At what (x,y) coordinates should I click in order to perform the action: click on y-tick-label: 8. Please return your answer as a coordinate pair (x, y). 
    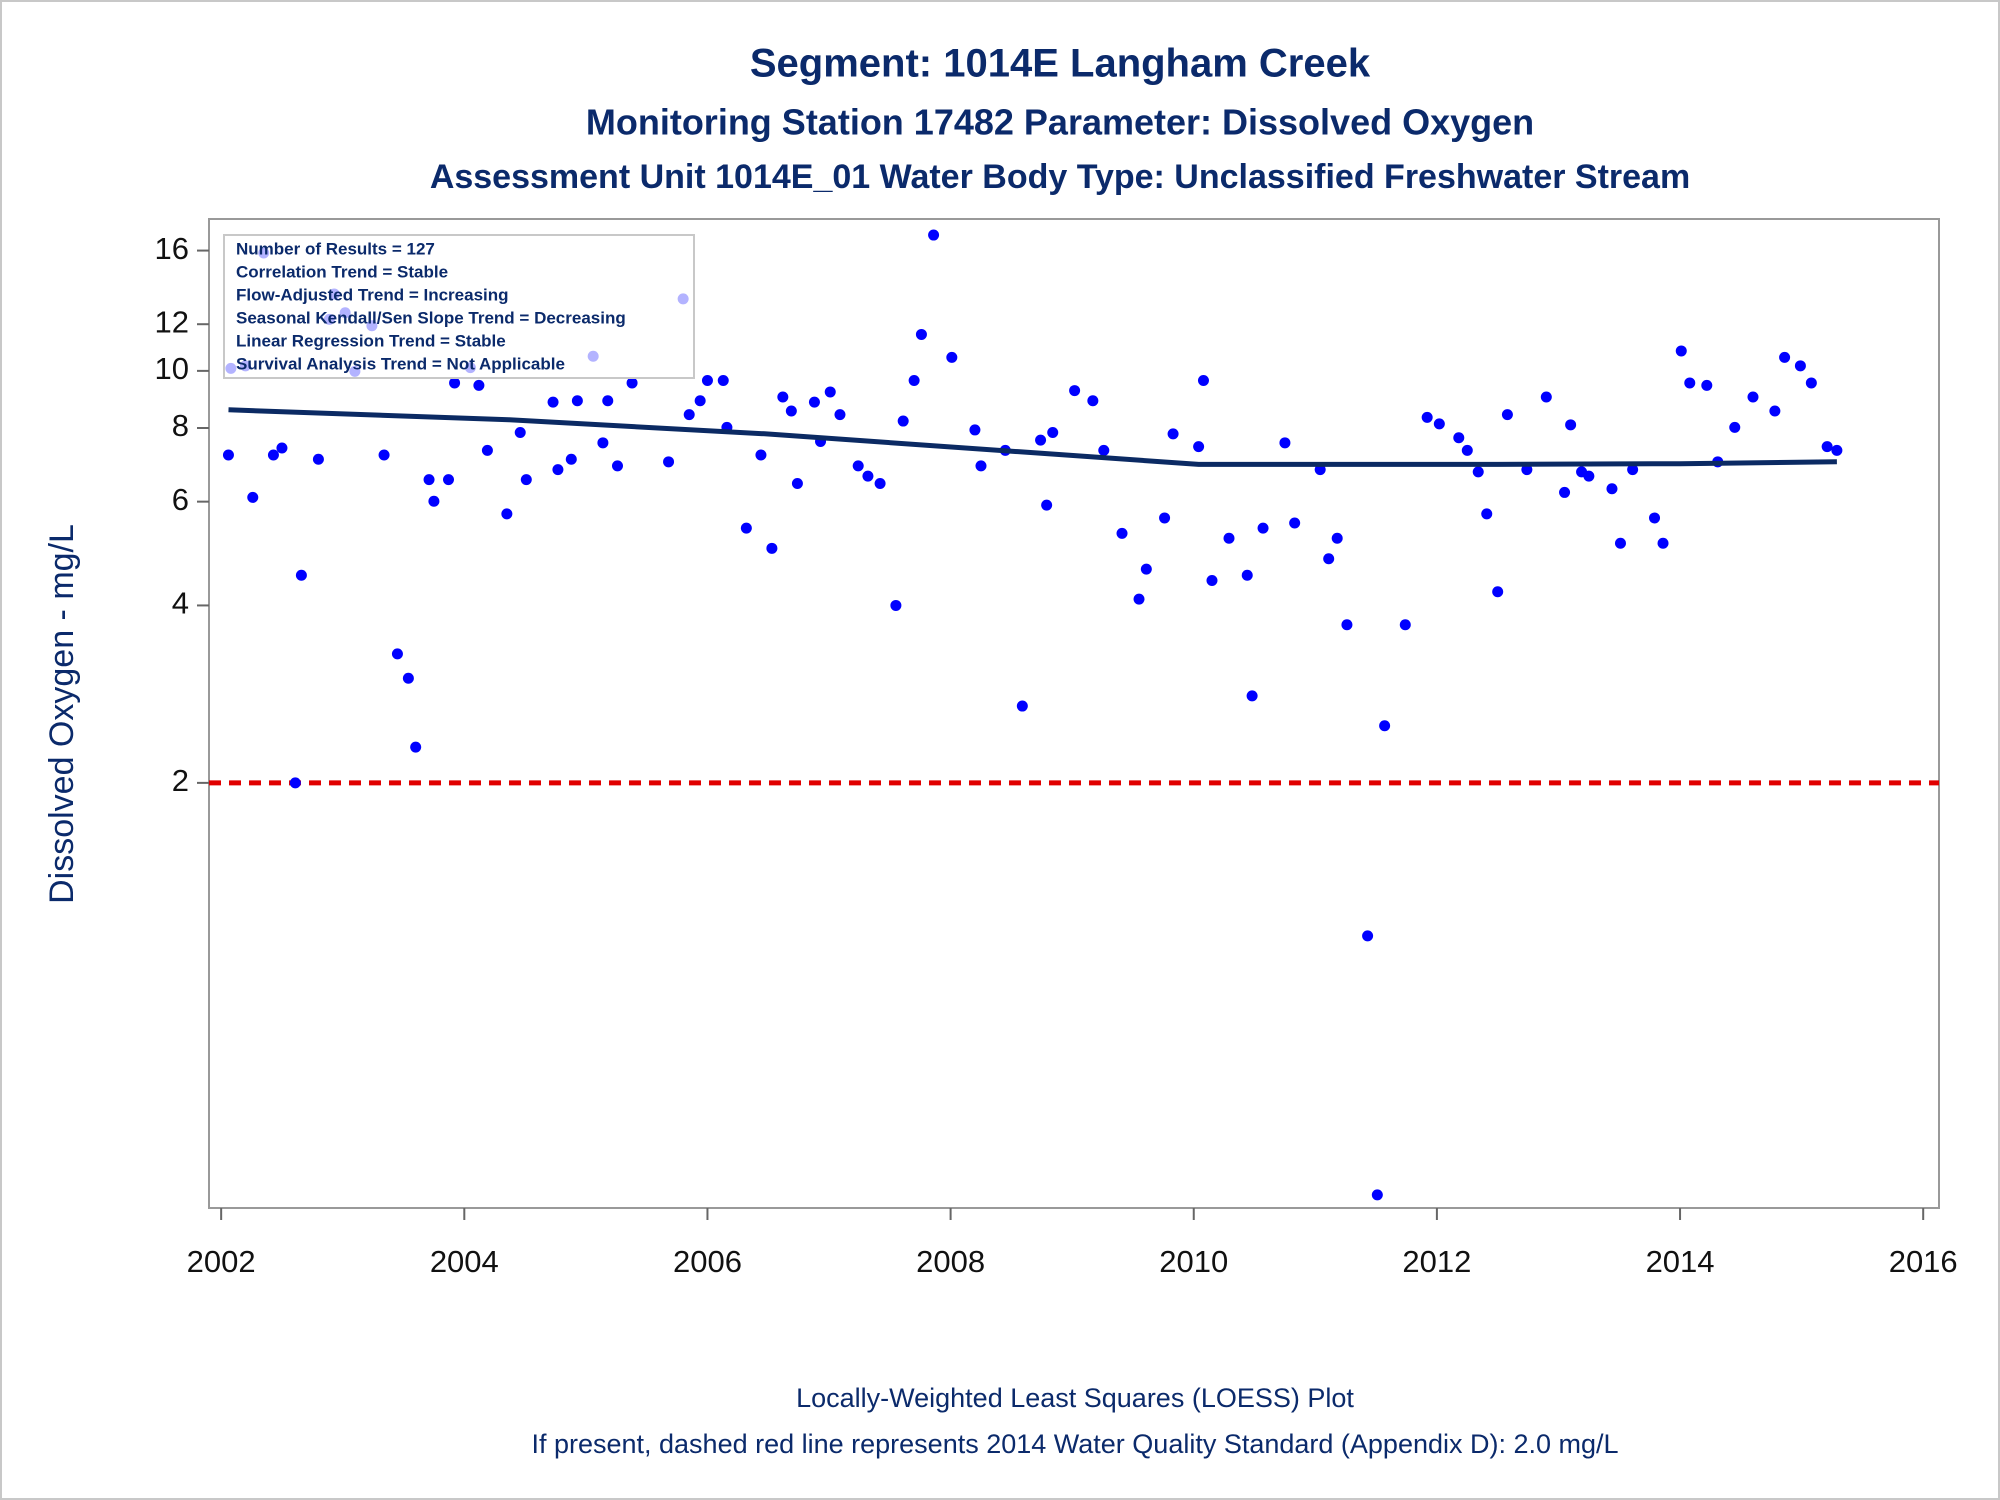
    Looking at the image, I should click on (180, 425).